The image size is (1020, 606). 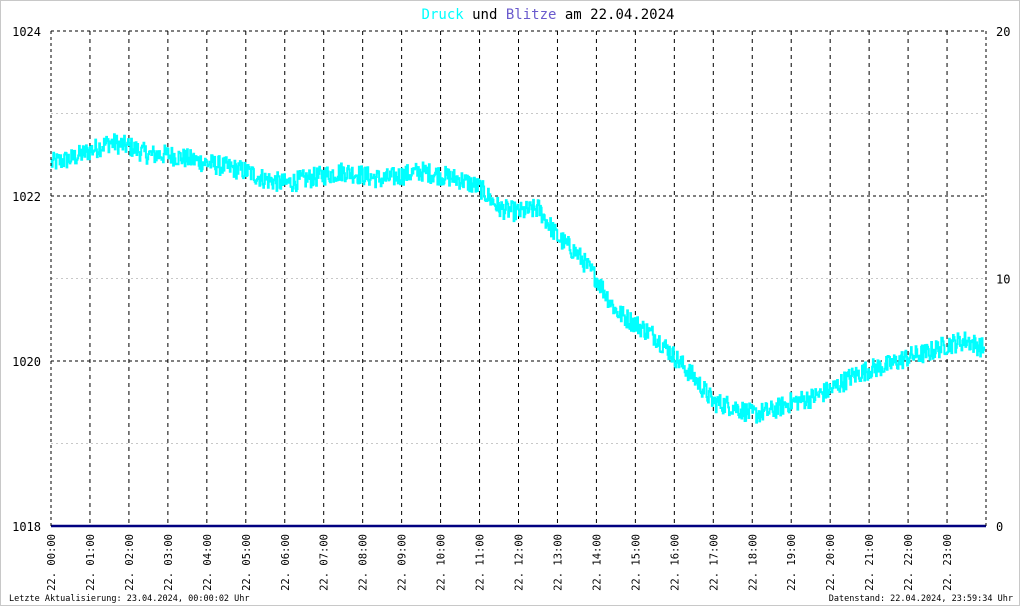 I want to click on footer-data-status: Datenstand: 22.04.2024, 23:59:34 Uhr, so click(x=921, y=599).